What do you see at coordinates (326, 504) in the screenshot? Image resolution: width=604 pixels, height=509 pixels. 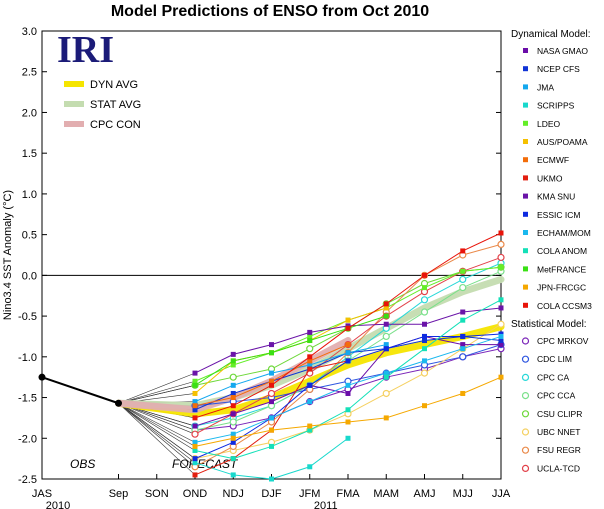 I see `year-label: 2011` at bounding box center [326, 504].